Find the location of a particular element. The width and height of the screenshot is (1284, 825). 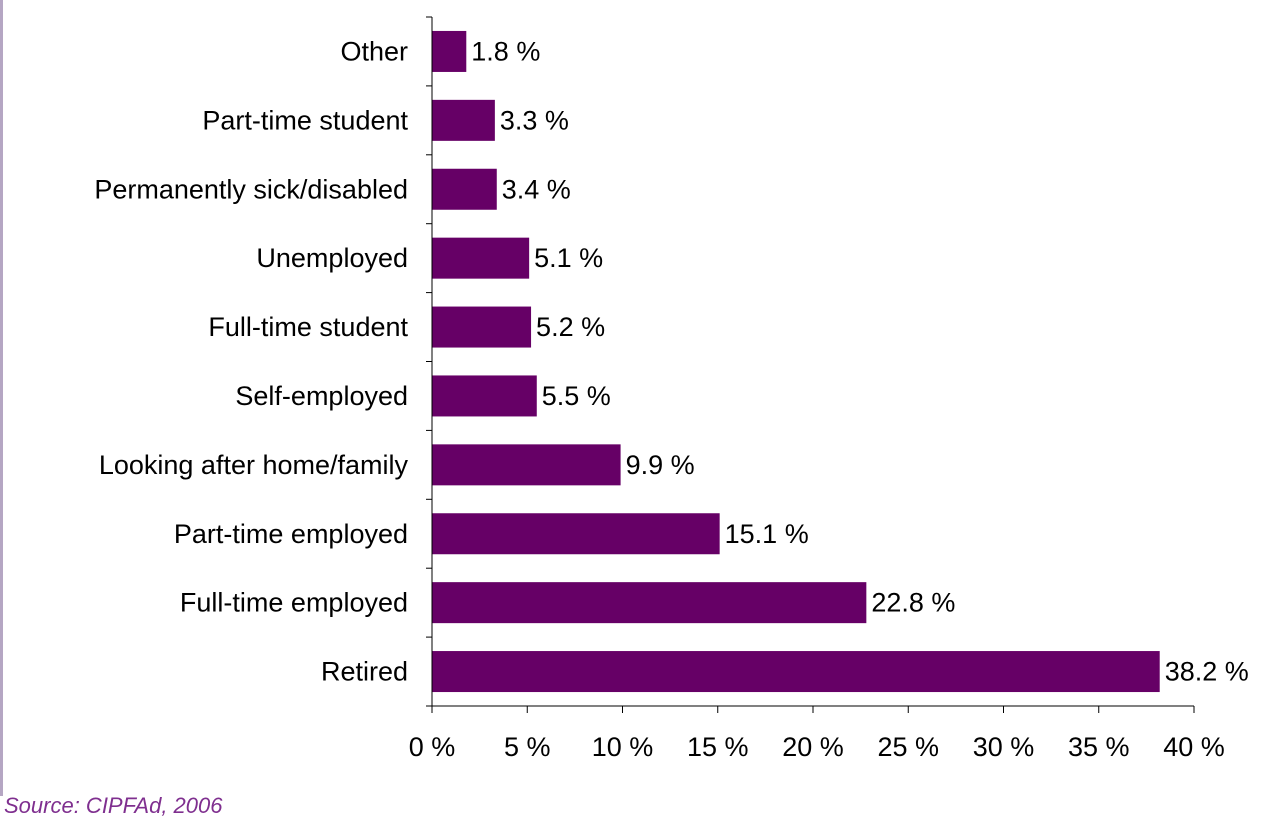

value-label: 22.8 % is located at coordinates (913, 603).